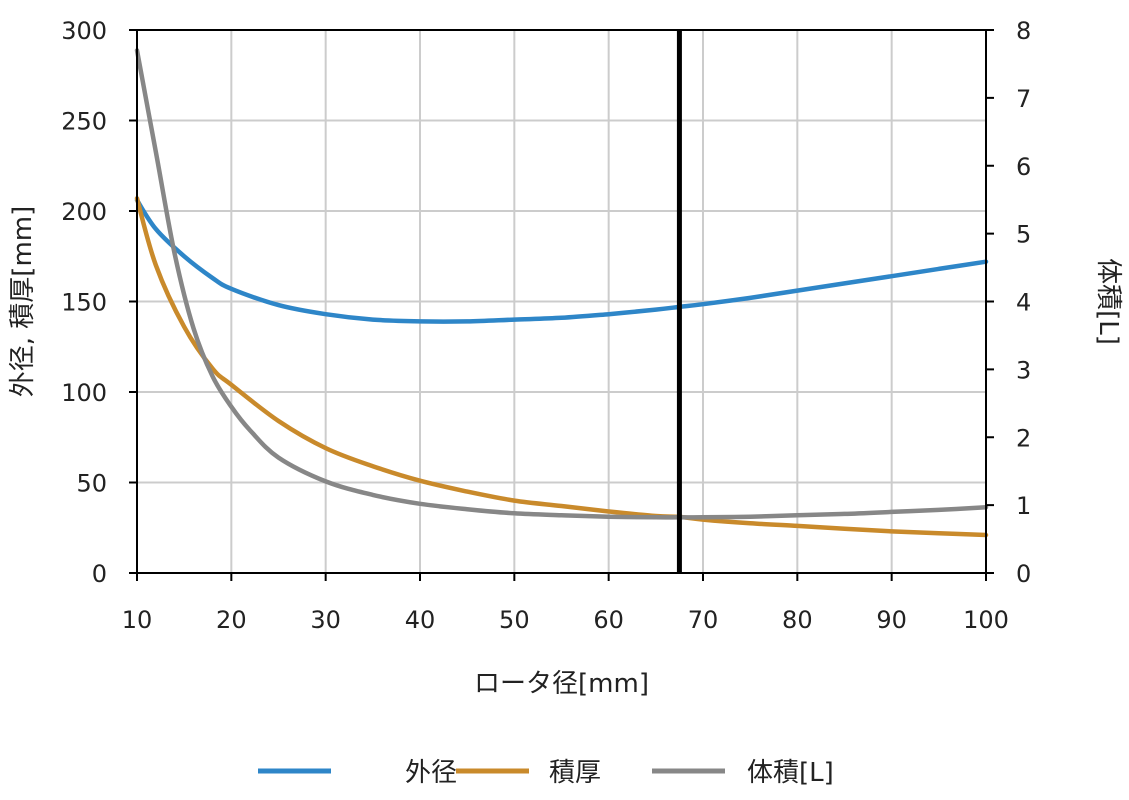 Image resolution: width=1129 pixels, height=800 pixels. Describe the element at coordinates (790, 773) in the screenshot. I see `legend-label-3: 体積[L]` at that location.